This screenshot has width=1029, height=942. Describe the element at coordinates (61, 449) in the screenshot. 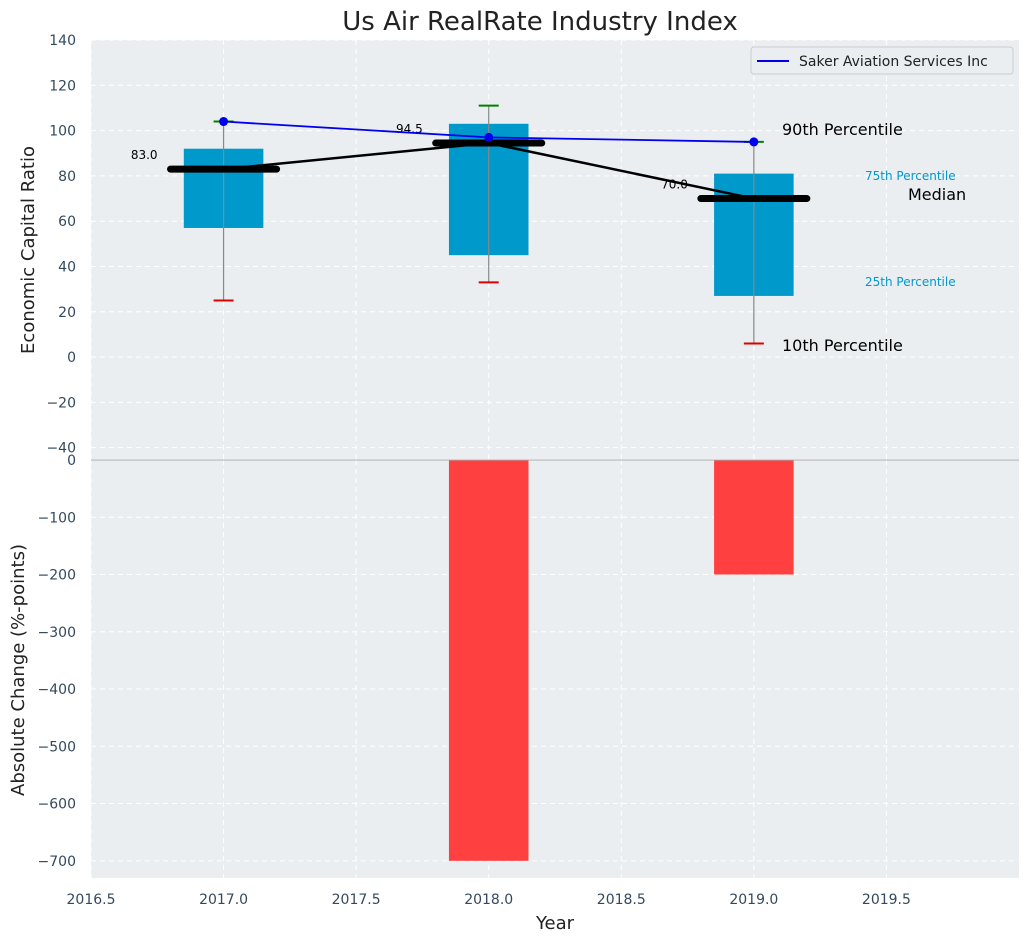

I see `top-y-tick-label: −40` at that location.